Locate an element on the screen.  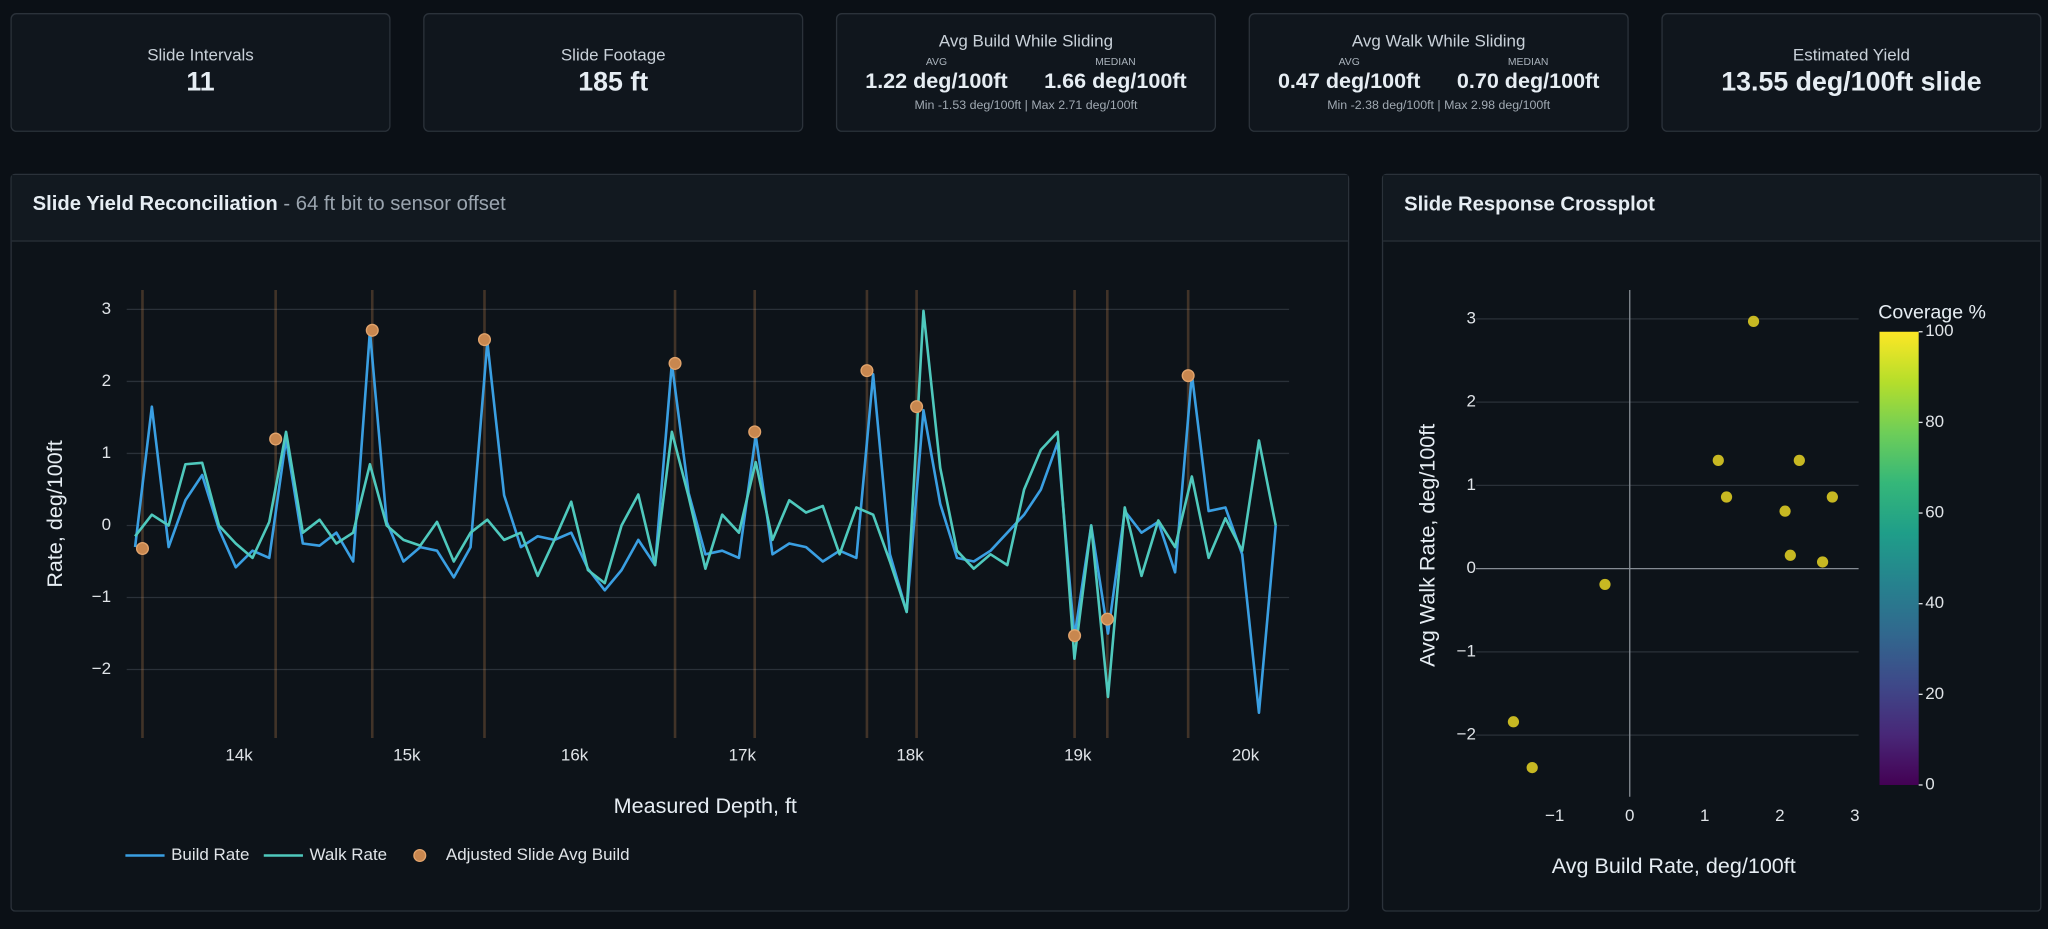
colorbar-title: Coverage % is located at coordinates (1932, 313).